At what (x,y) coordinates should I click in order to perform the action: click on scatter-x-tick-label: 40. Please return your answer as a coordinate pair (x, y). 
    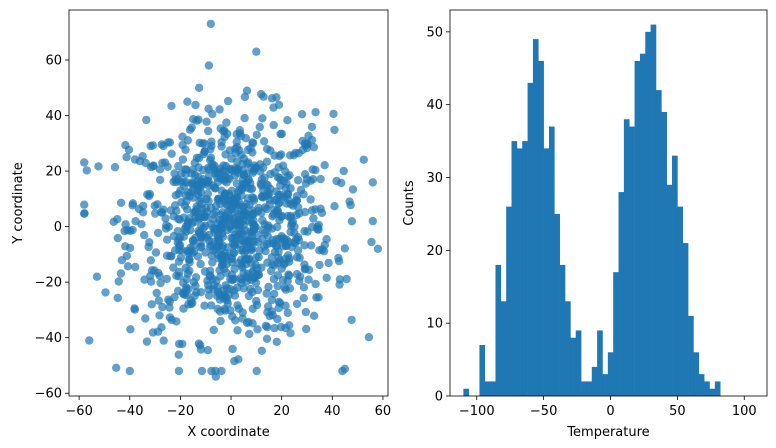
    Looking at the image, I should click on (332, 411).